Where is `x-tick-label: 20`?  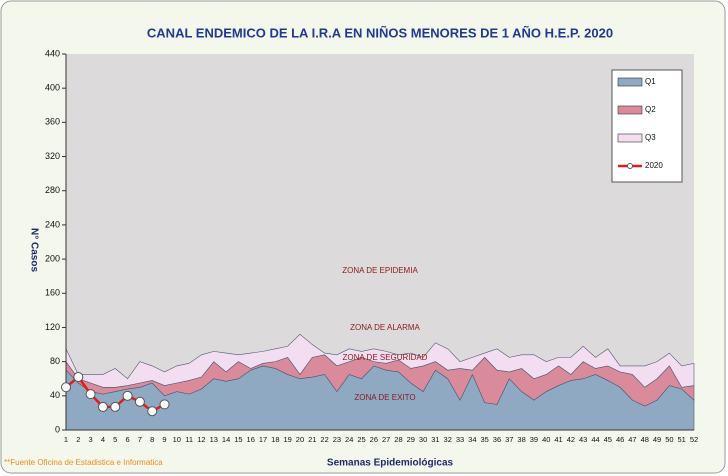
x-tick-label: 20 is located at coordinates (300, 439).